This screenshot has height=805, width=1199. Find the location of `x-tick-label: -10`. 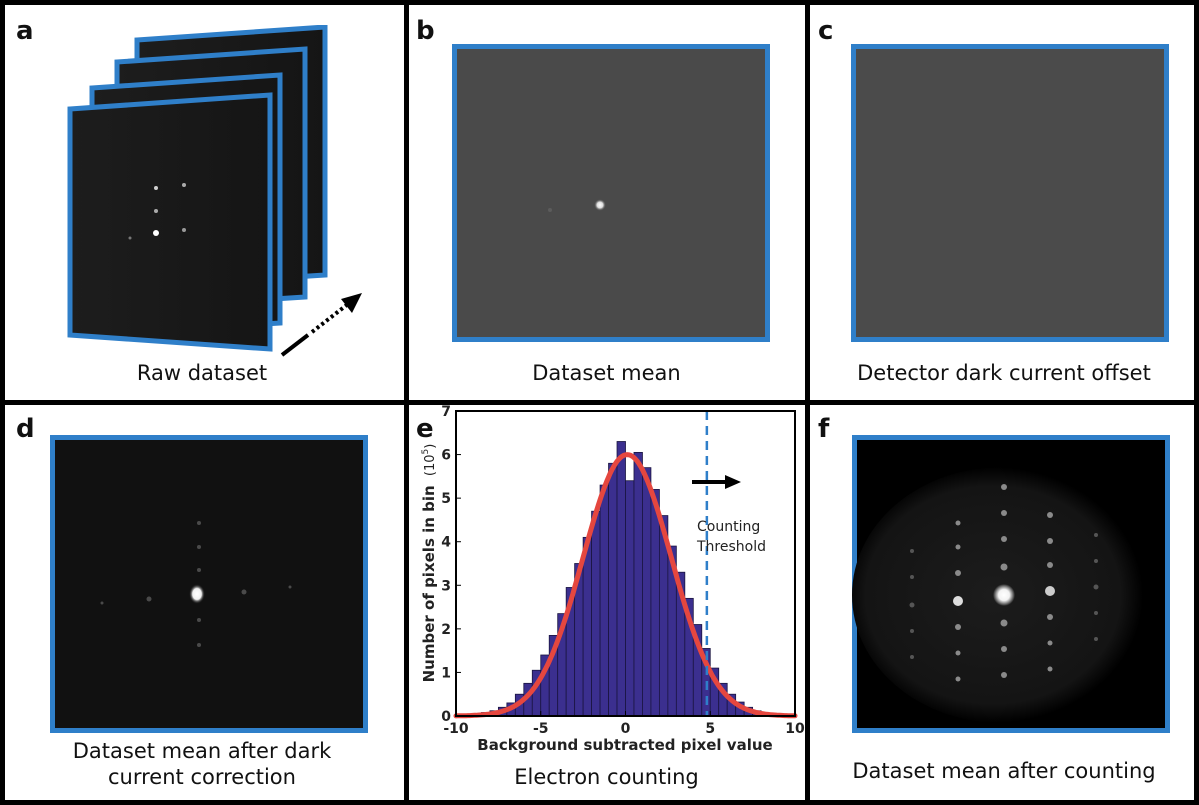

x-tick-label: -10 is located at coordinates (456, 729).